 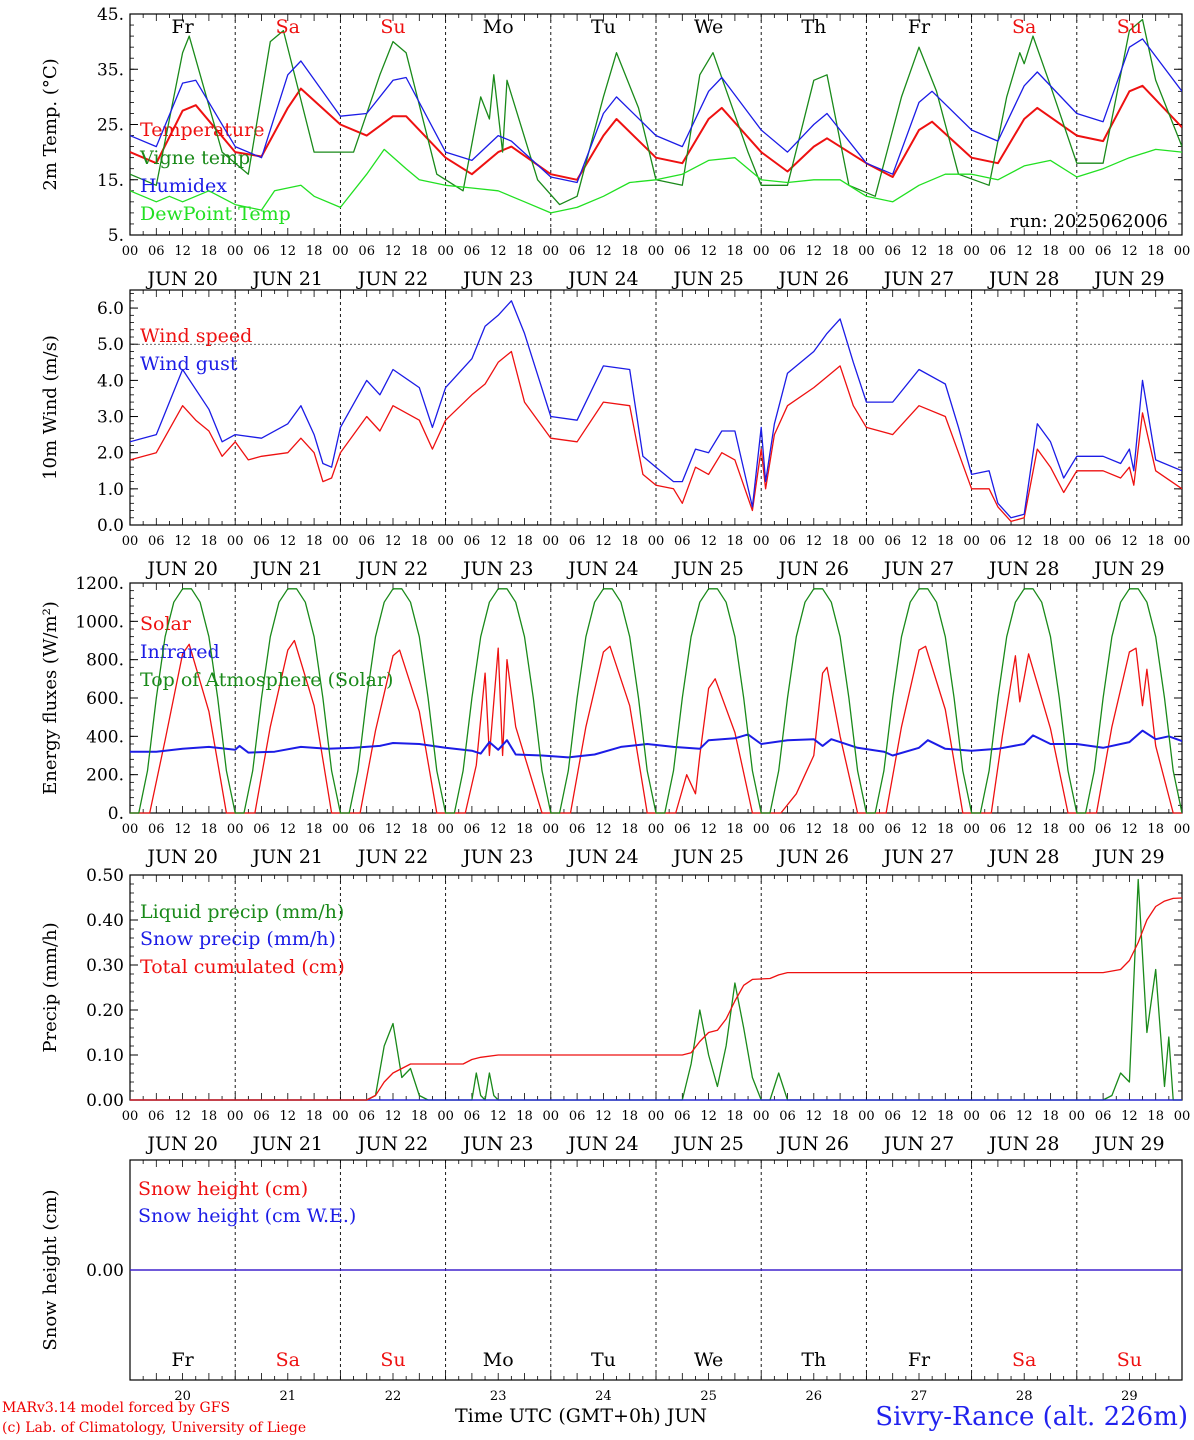 What do you see at coordinates (116, 1408) in the screenshot?
I see `model-credit-line: MARv3.14 model forced by GFS` at bounding box center [116, 1408].